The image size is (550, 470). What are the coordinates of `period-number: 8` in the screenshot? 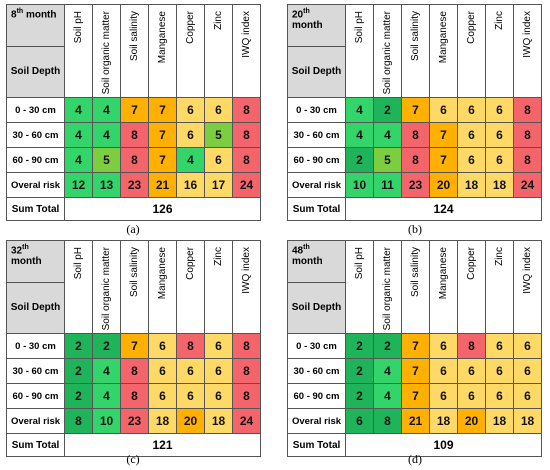 It's located at (14, 15).